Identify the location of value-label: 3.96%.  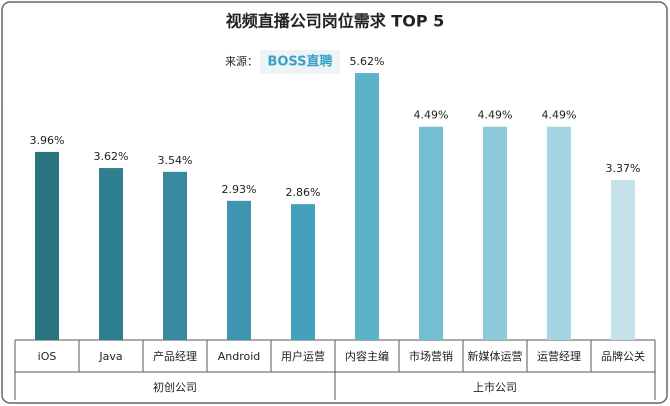
(47, 140).